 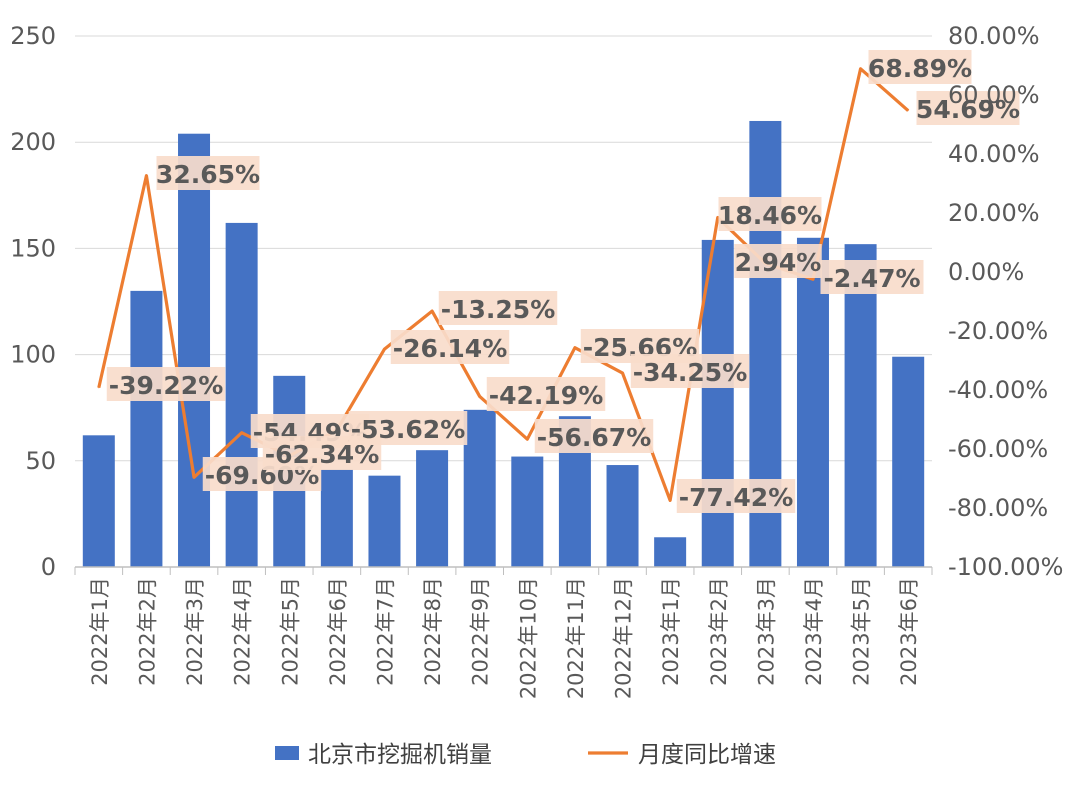 What do you see at coordinates (100, 631) in the screenshot?
I see `x-tick-label: 2022年1月` at bounding box center [100, 631].